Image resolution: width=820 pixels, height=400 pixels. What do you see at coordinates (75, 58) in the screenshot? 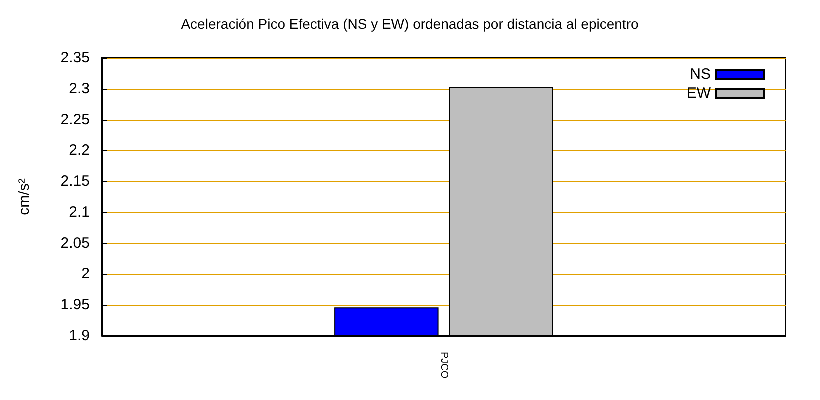
I see `y-tick-label: 2.35` at bounding box center [75, 58].